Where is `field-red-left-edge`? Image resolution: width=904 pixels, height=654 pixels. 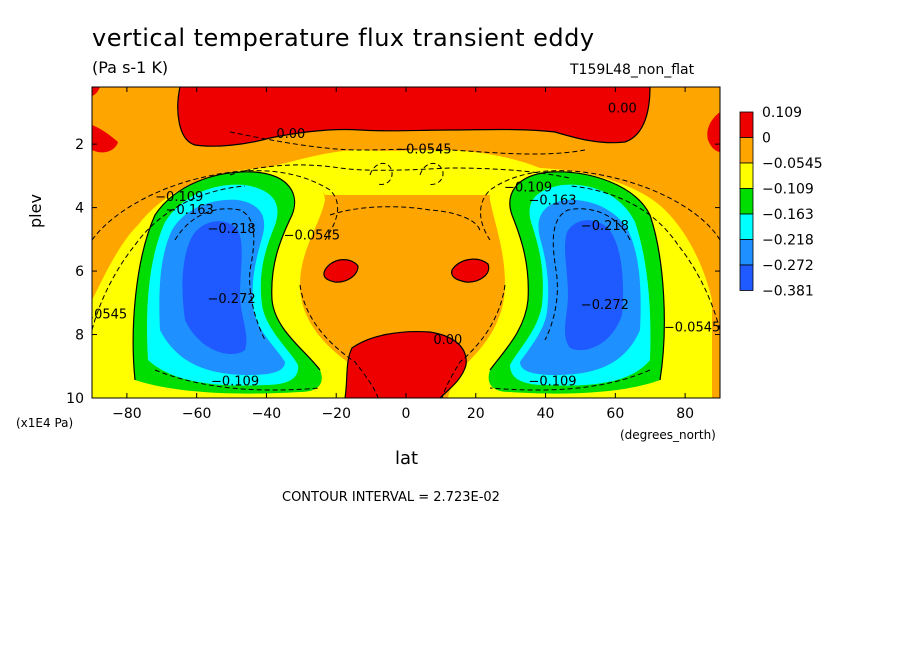 field-red-left-edge is located at coordinates (105, 139).